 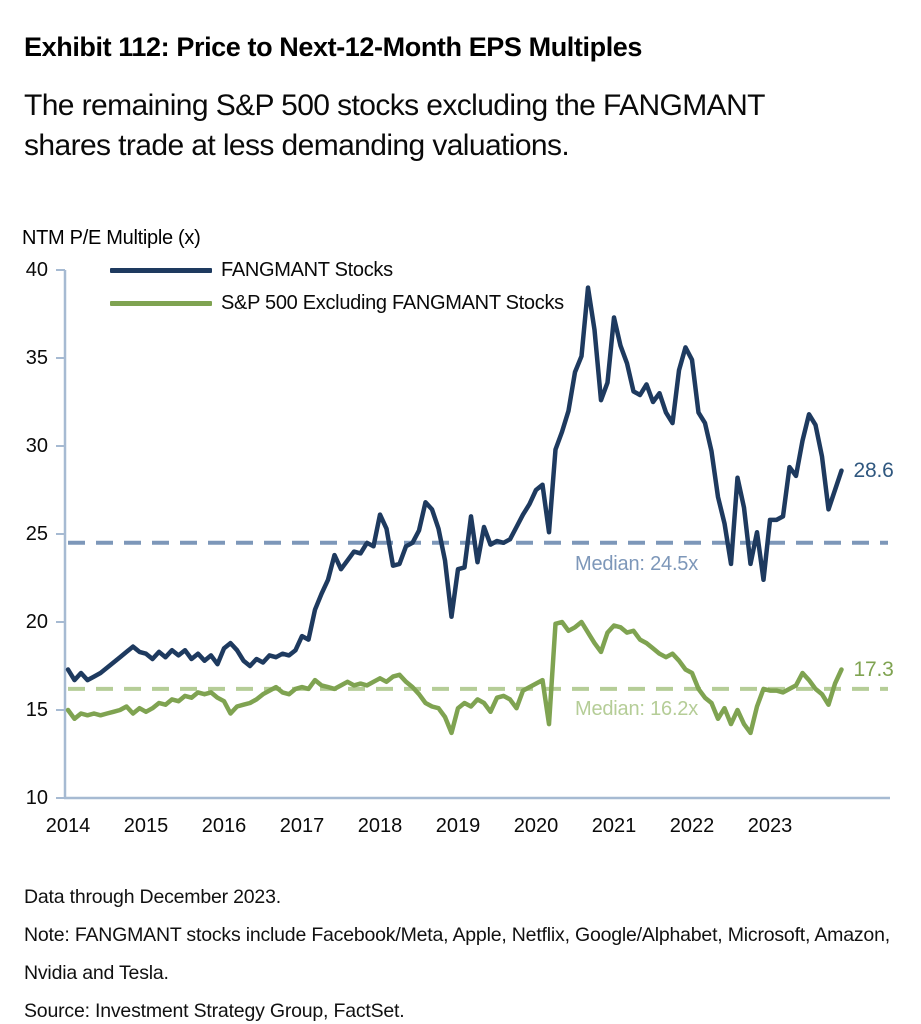 I want to click on y-tick-label: 15, so click(x=36, y=710).